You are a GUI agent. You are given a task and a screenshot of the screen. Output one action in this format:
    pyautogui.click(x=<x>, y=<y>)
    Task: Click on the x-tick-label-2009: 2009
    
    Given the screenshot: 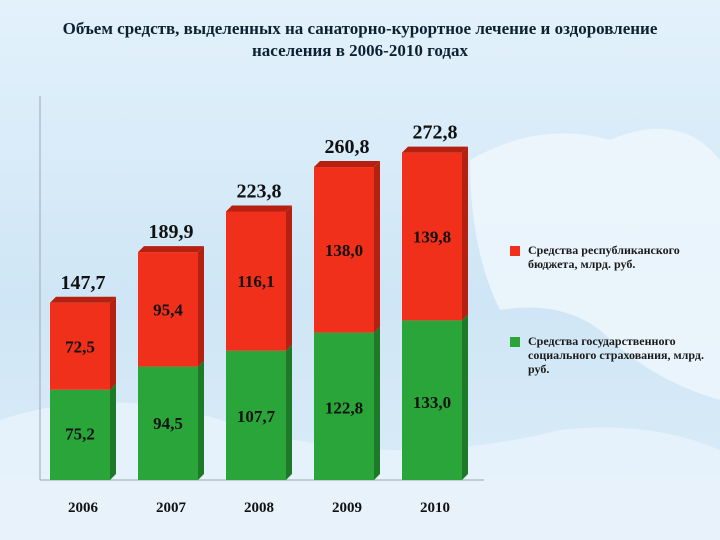 What is the action you would take?
    pyautogui.click(x=347, y=508)
    